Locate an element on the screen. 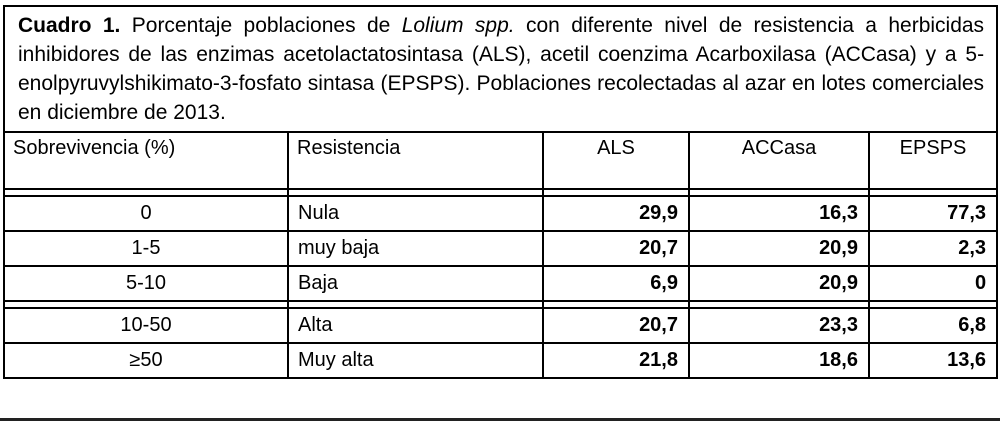  cell-accasa: 23,3 is located at coordinates (779, 325).